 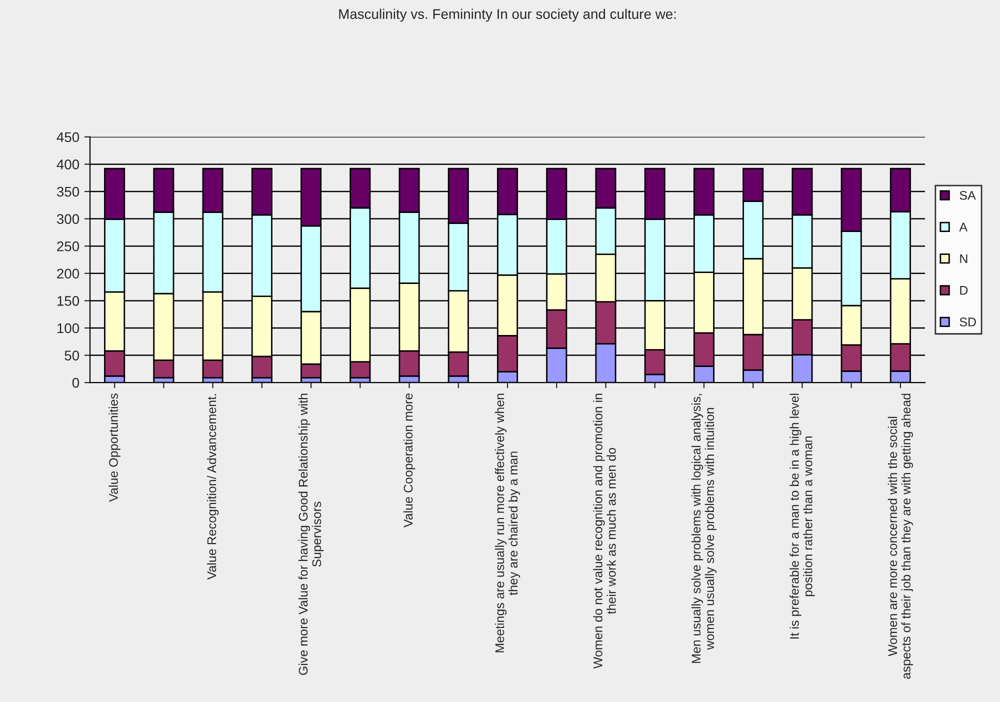 I want to click on legend-label: N, so click(x=964, y=258).